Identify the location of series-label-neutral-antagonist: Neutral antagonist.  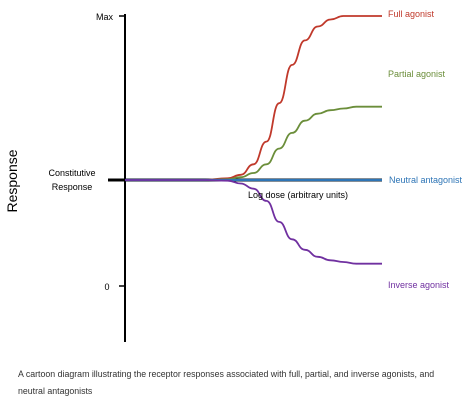
(426, 180).